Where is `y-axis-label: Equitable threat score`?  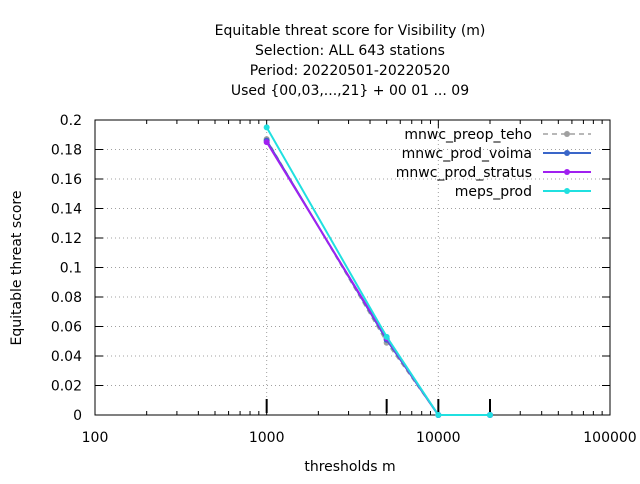 y-axis-label: Equitable threat score is located at coordinates (17, 268).